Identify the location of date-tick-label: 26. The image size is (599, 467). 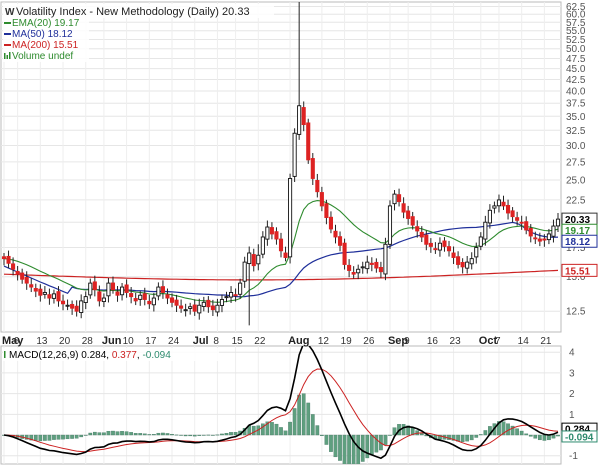
(369, 341).